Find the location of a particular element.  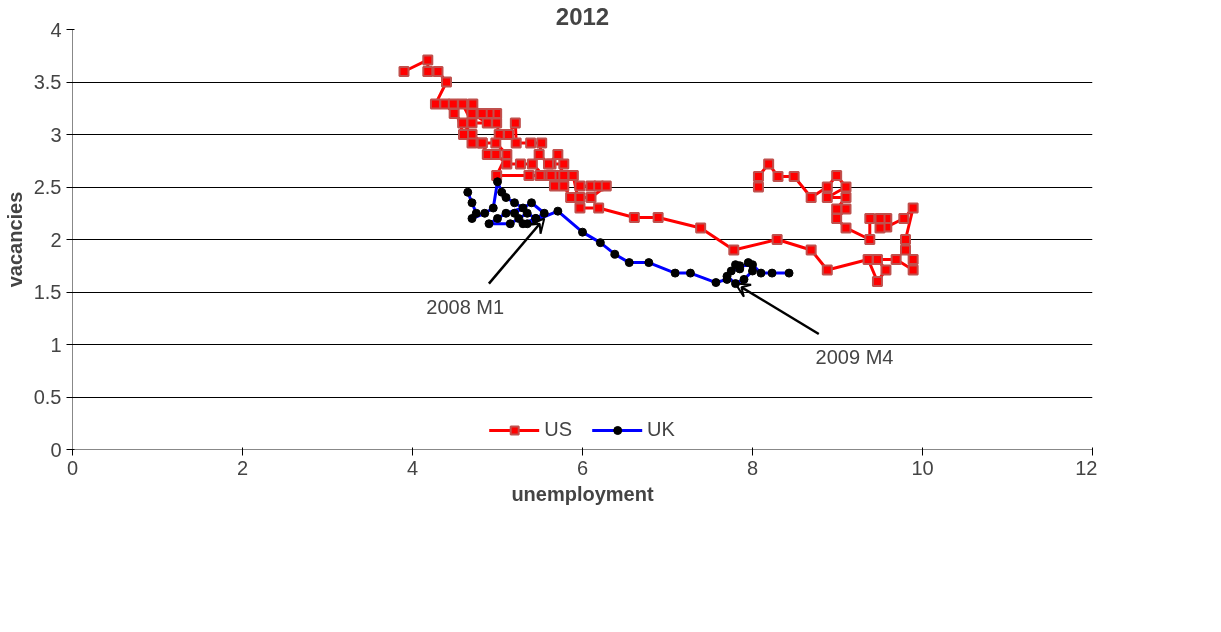

annotation: 2009 M4 is located at coordinates (854, 357).